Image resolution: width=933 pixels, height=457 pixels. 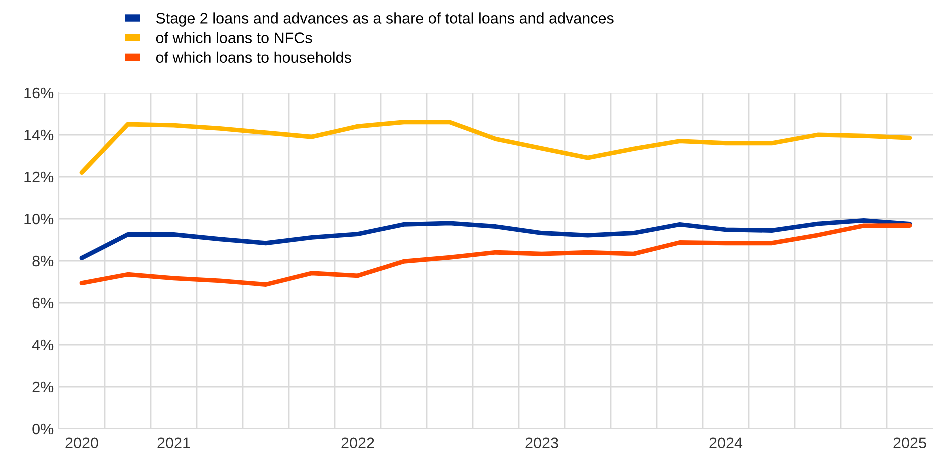 What do you see at coordinates (39, 177) in the screenshot?
I see `y-tick-label: 12%` at bounding box center [39, 177].